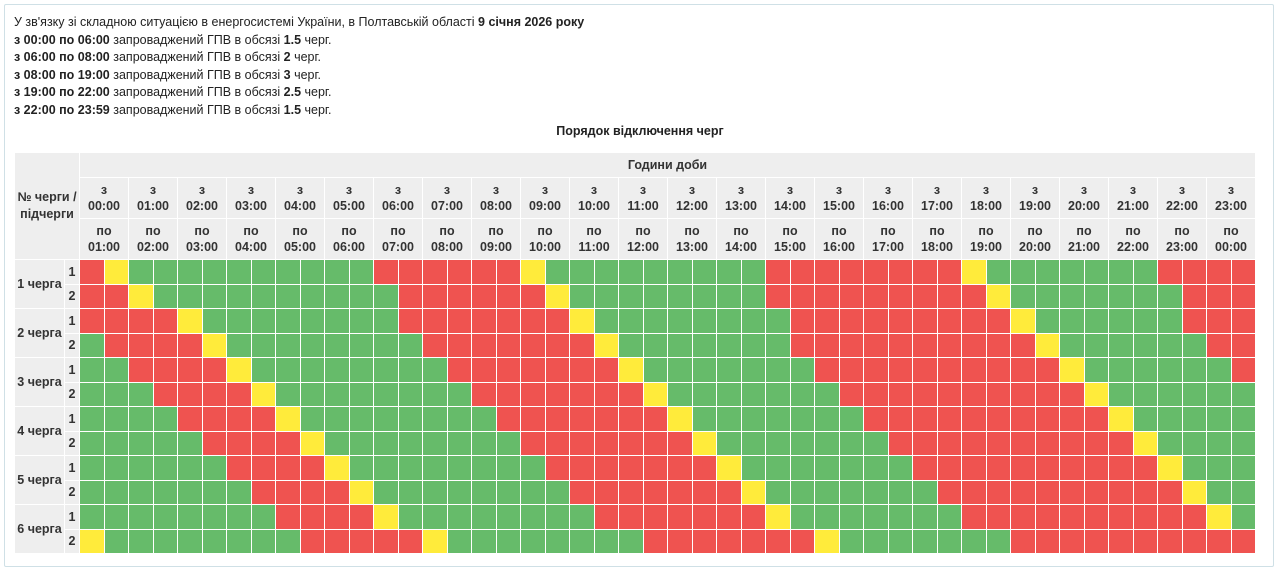 The width and height of the screenshot is (1280, 571). I want to click on hour-to-header: по 16:00, so click(839, 239).